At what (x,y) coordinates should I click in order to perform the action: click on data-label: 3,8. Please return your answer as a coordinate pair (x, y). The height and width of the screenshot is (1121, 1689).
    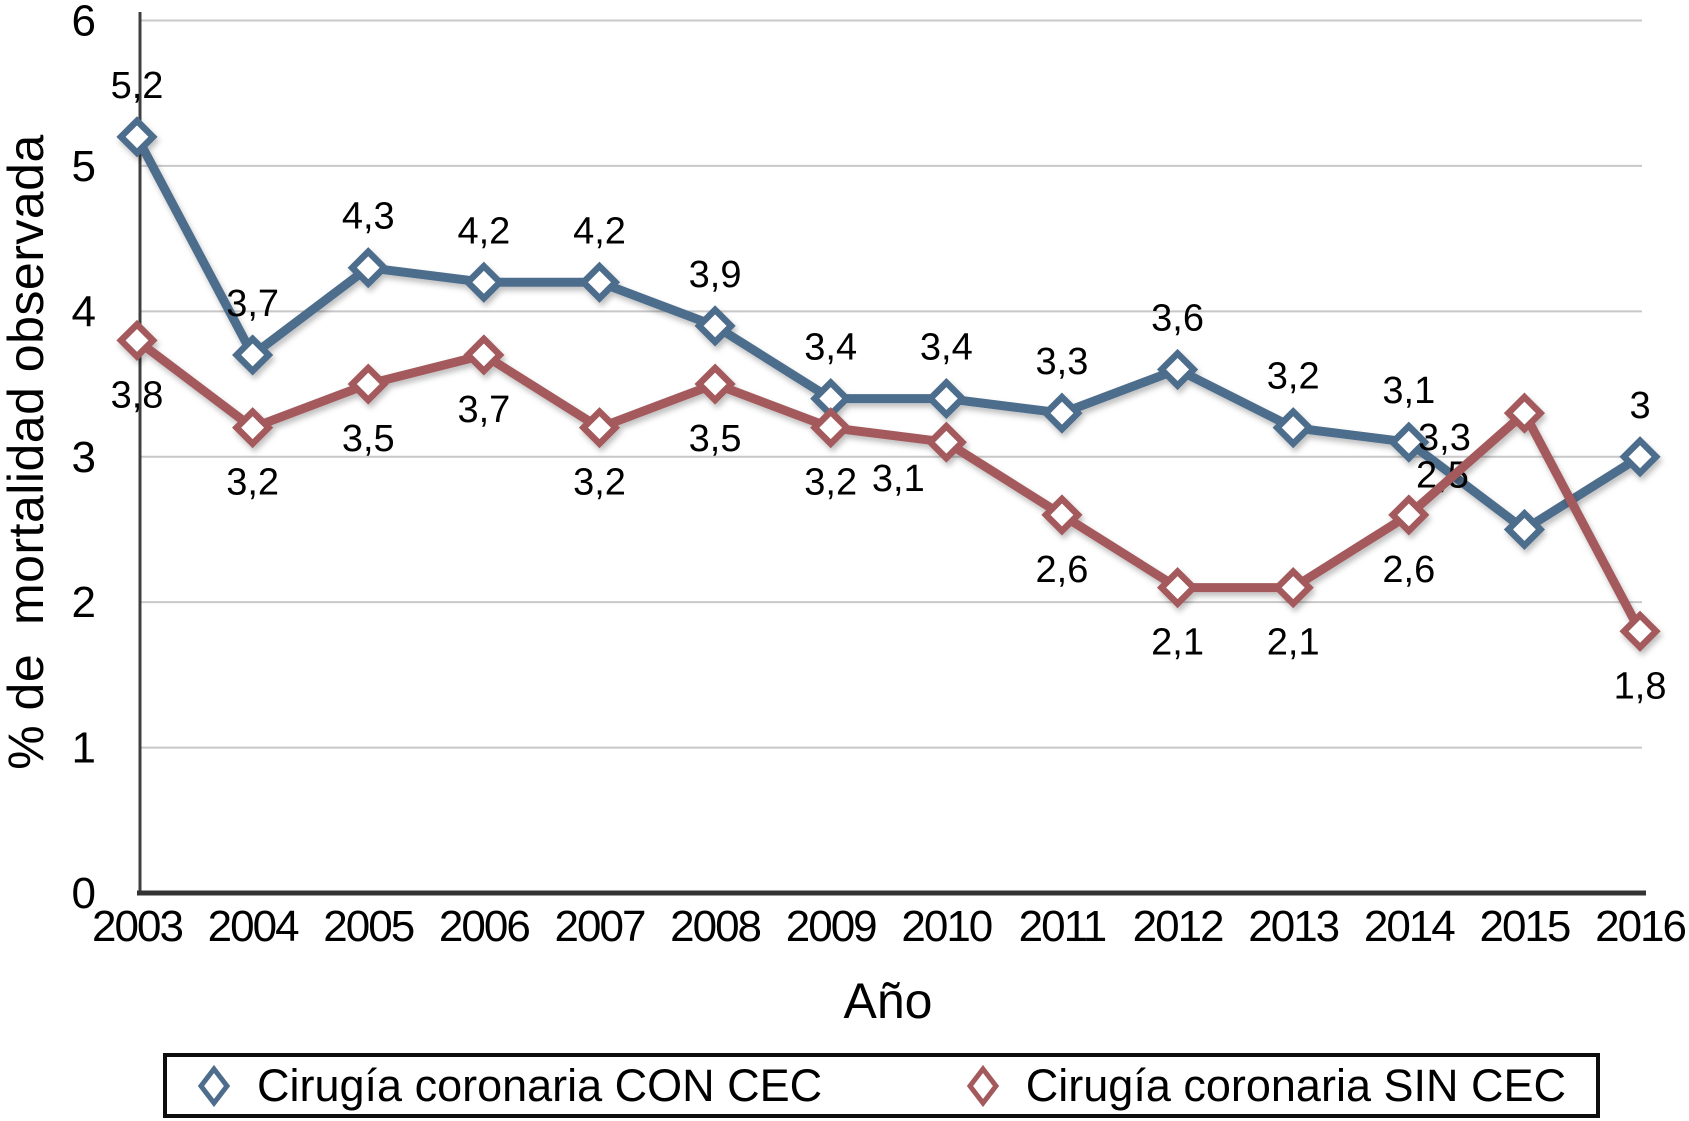
    Looking at the image, I should click on (137, 395).